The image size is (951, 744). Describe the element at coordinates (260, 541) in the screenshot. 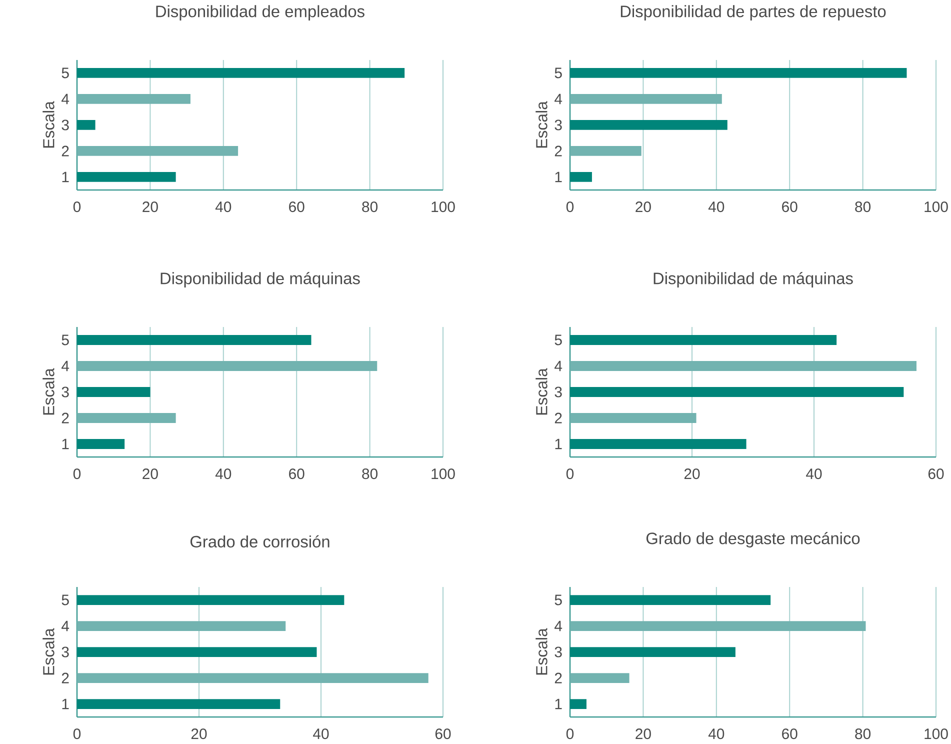

I see `chart-title: Grado de corrosión` at that location.